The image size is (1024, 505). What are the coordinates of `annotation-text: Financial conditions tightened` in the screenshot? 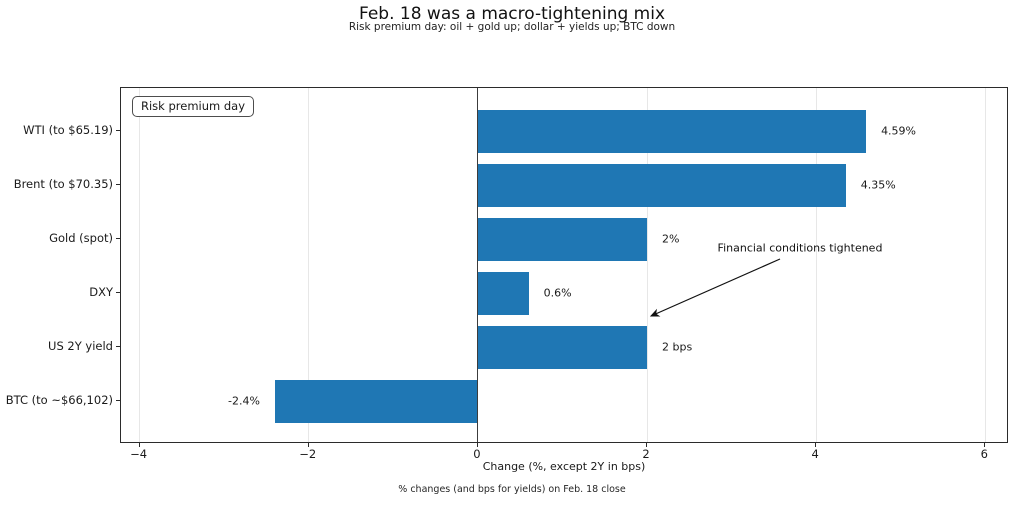 It's located at (800, 248).